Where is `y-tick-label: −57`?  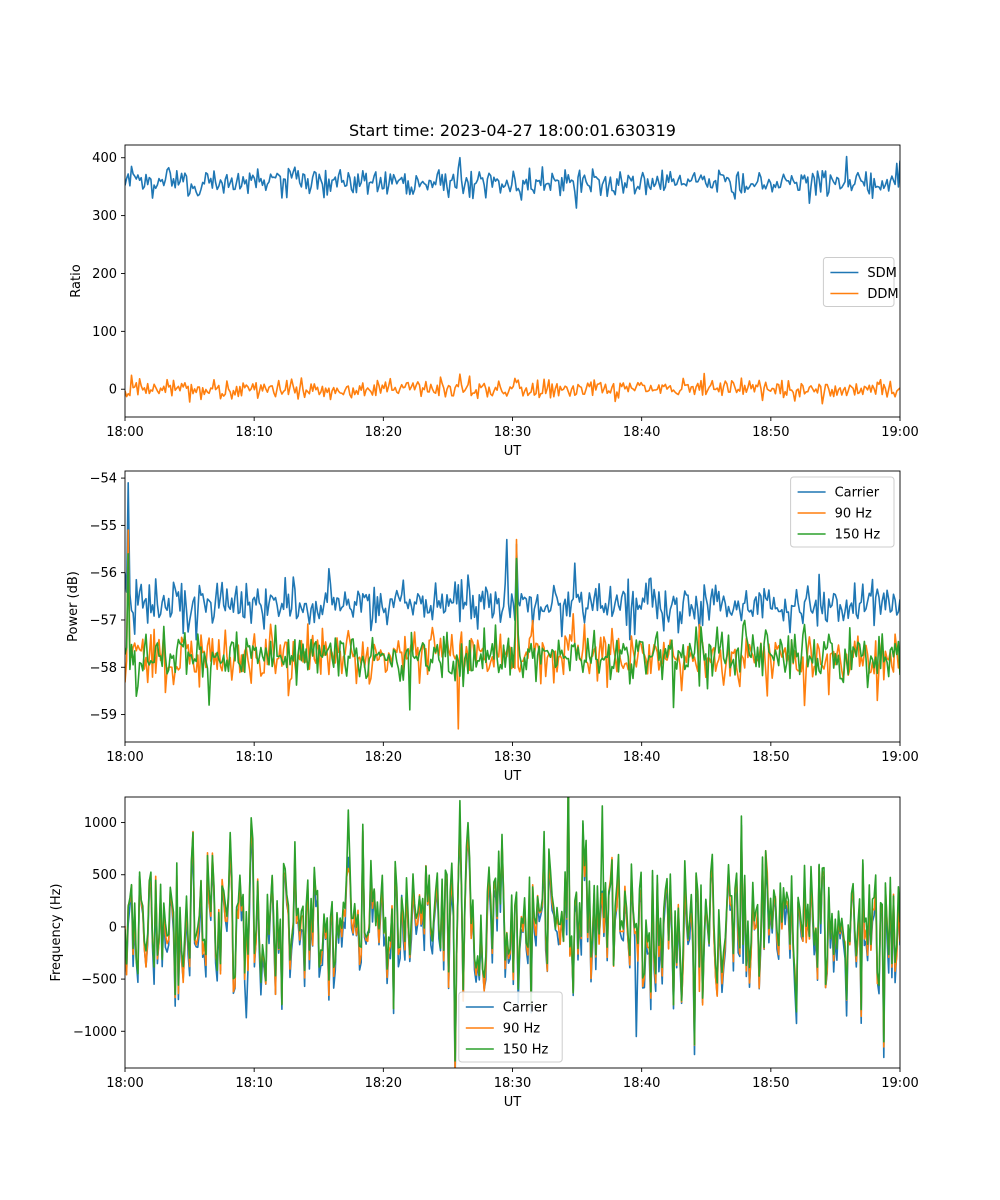 y-tick-label: −57 is located at coordinates (103, 620).